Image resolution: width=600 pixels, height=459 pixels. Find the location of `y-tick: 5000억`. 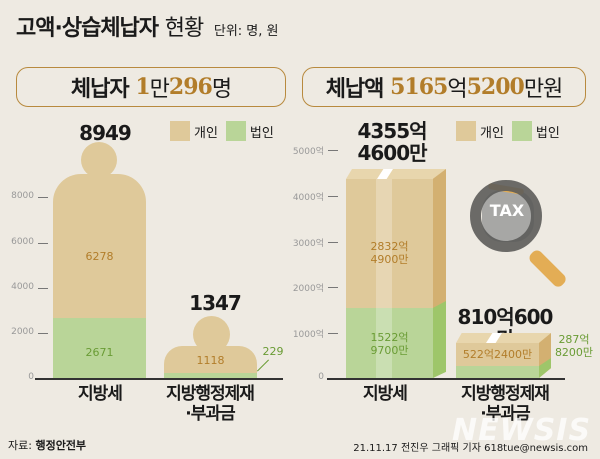

y-tick: 5000억 is located at coordinates (315, 150).